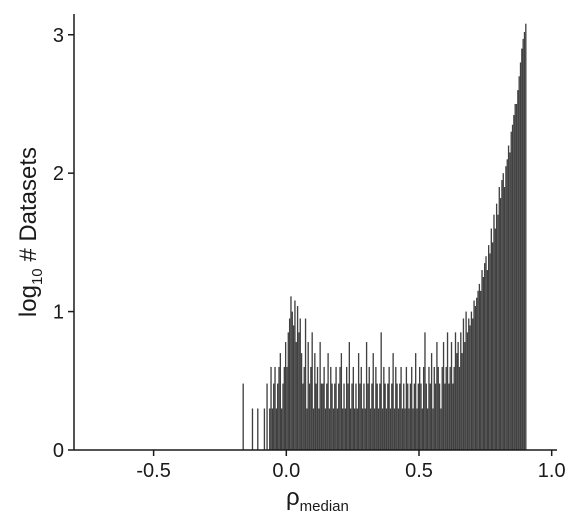  What do you see at coordinates (286, 471) in the screenshot?
I see `x-tick-label: 0.0` at bounding box center [286, 471].